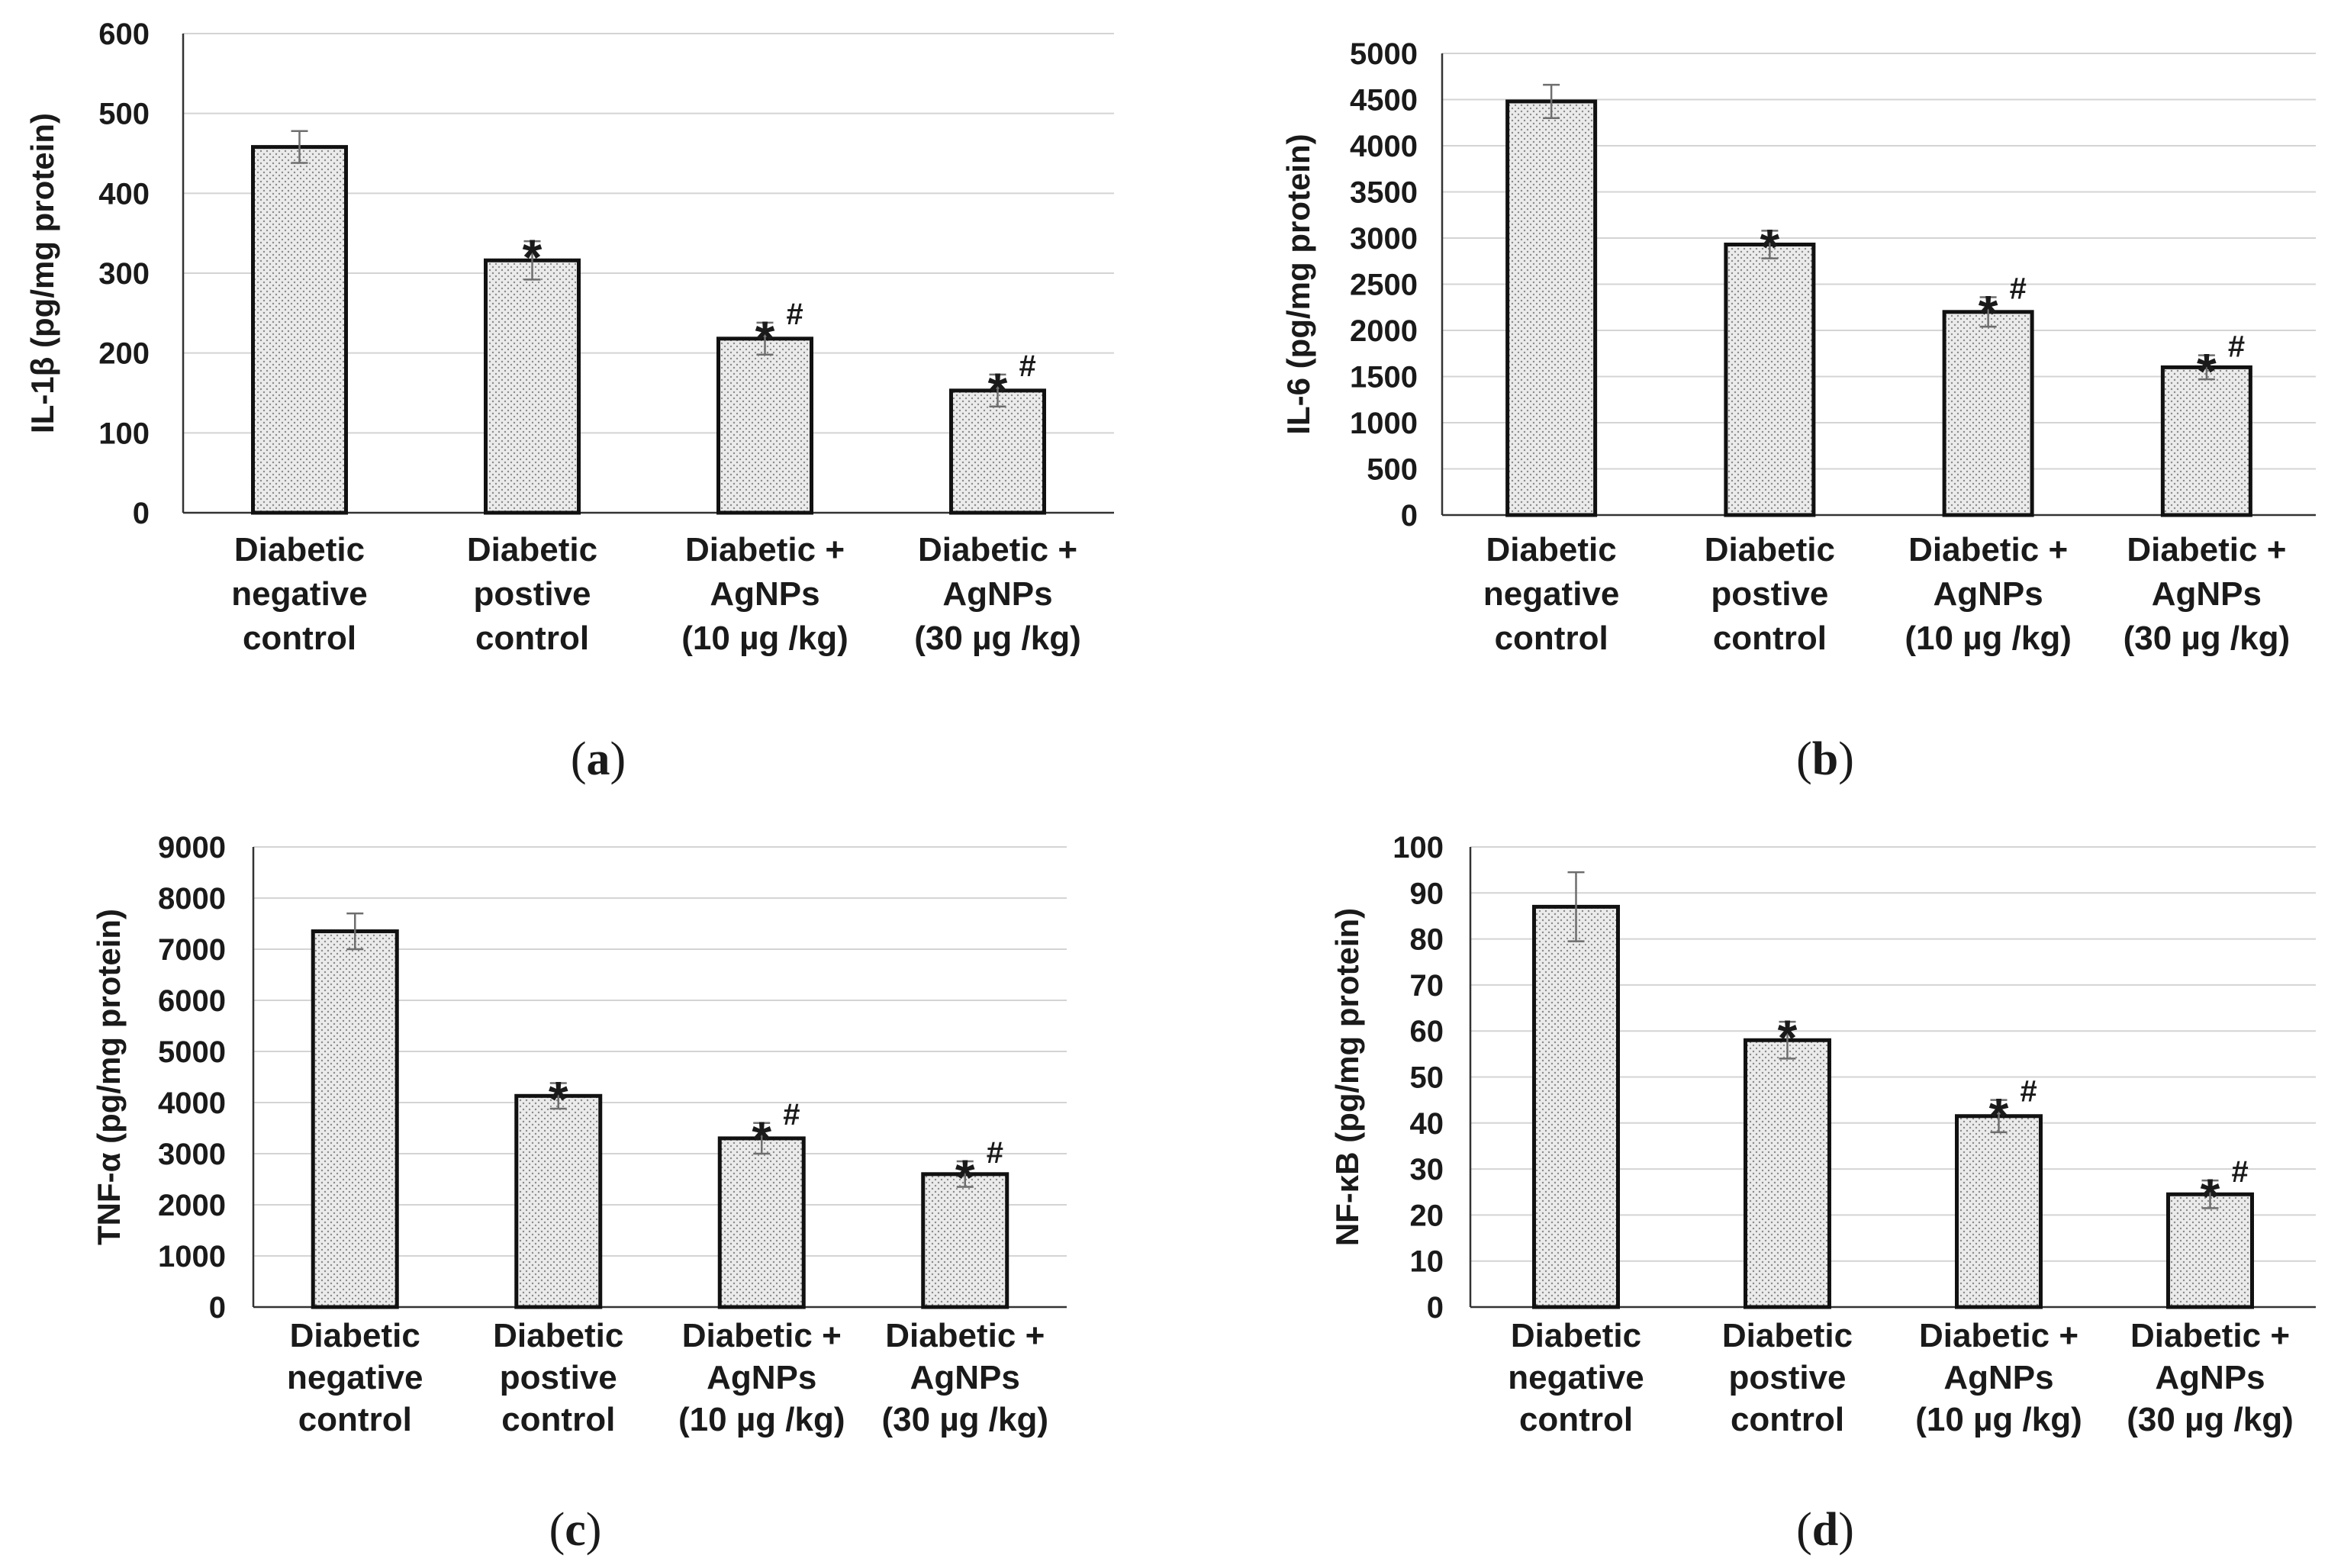 Image resolution: width=2328 pixels, height=1568 pixels. I want to click on panel-label-b: (b), so click(1825, 759).